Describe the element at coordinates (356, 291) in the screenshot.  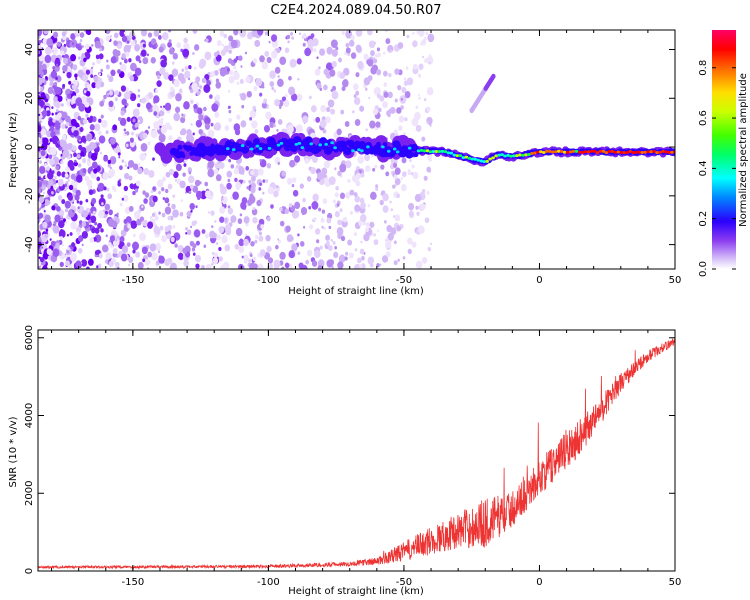
I see `spectrogram-xlabel: Height of straight line (km)` at that location.